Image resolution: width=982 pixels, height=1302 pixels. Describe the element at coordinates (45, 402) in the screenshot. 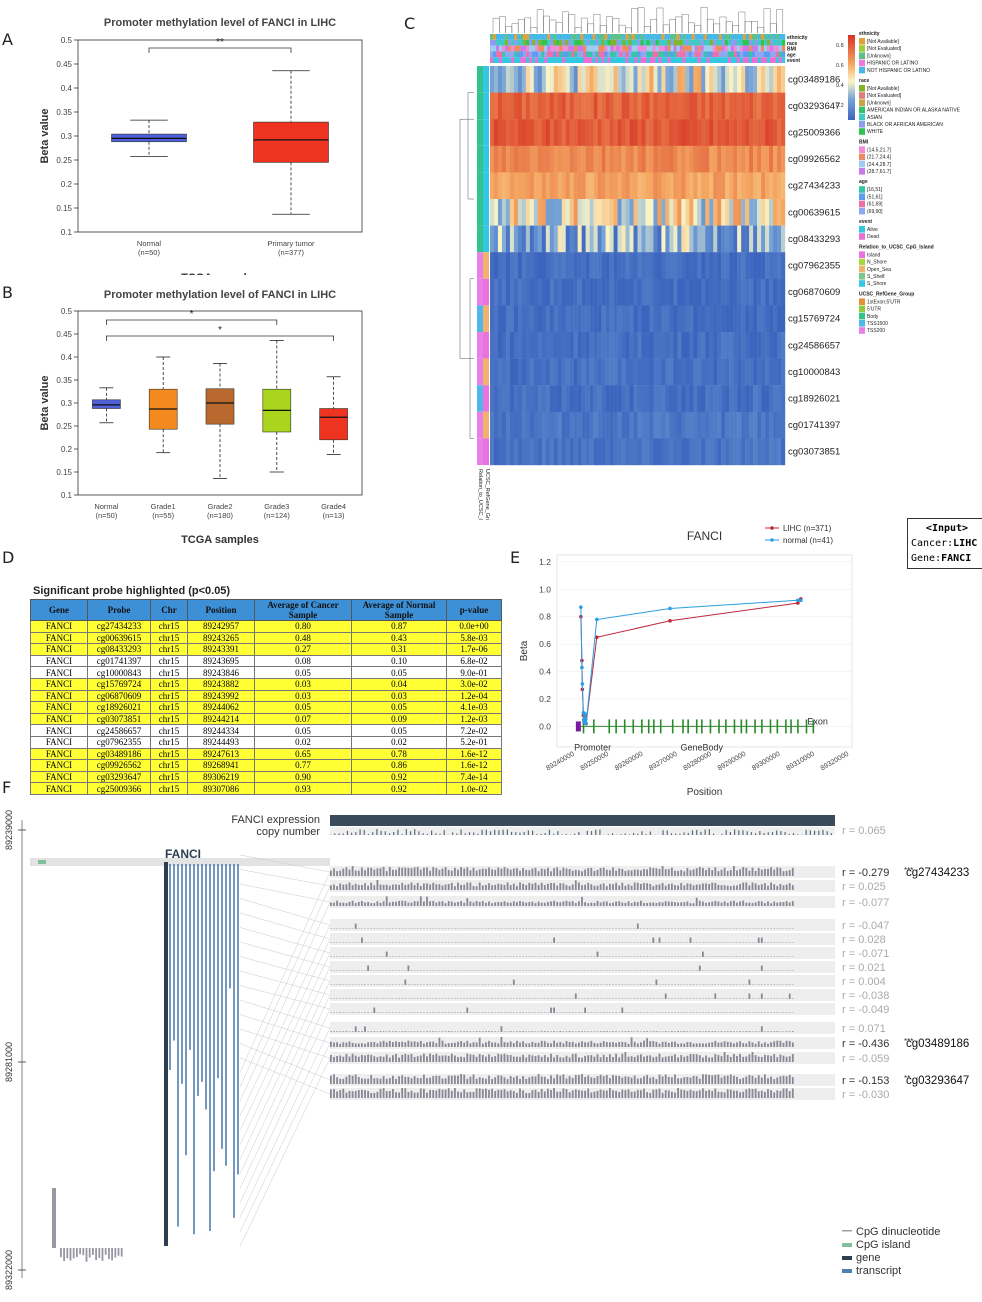

I see `y-axis-label: Beta value` at that location.